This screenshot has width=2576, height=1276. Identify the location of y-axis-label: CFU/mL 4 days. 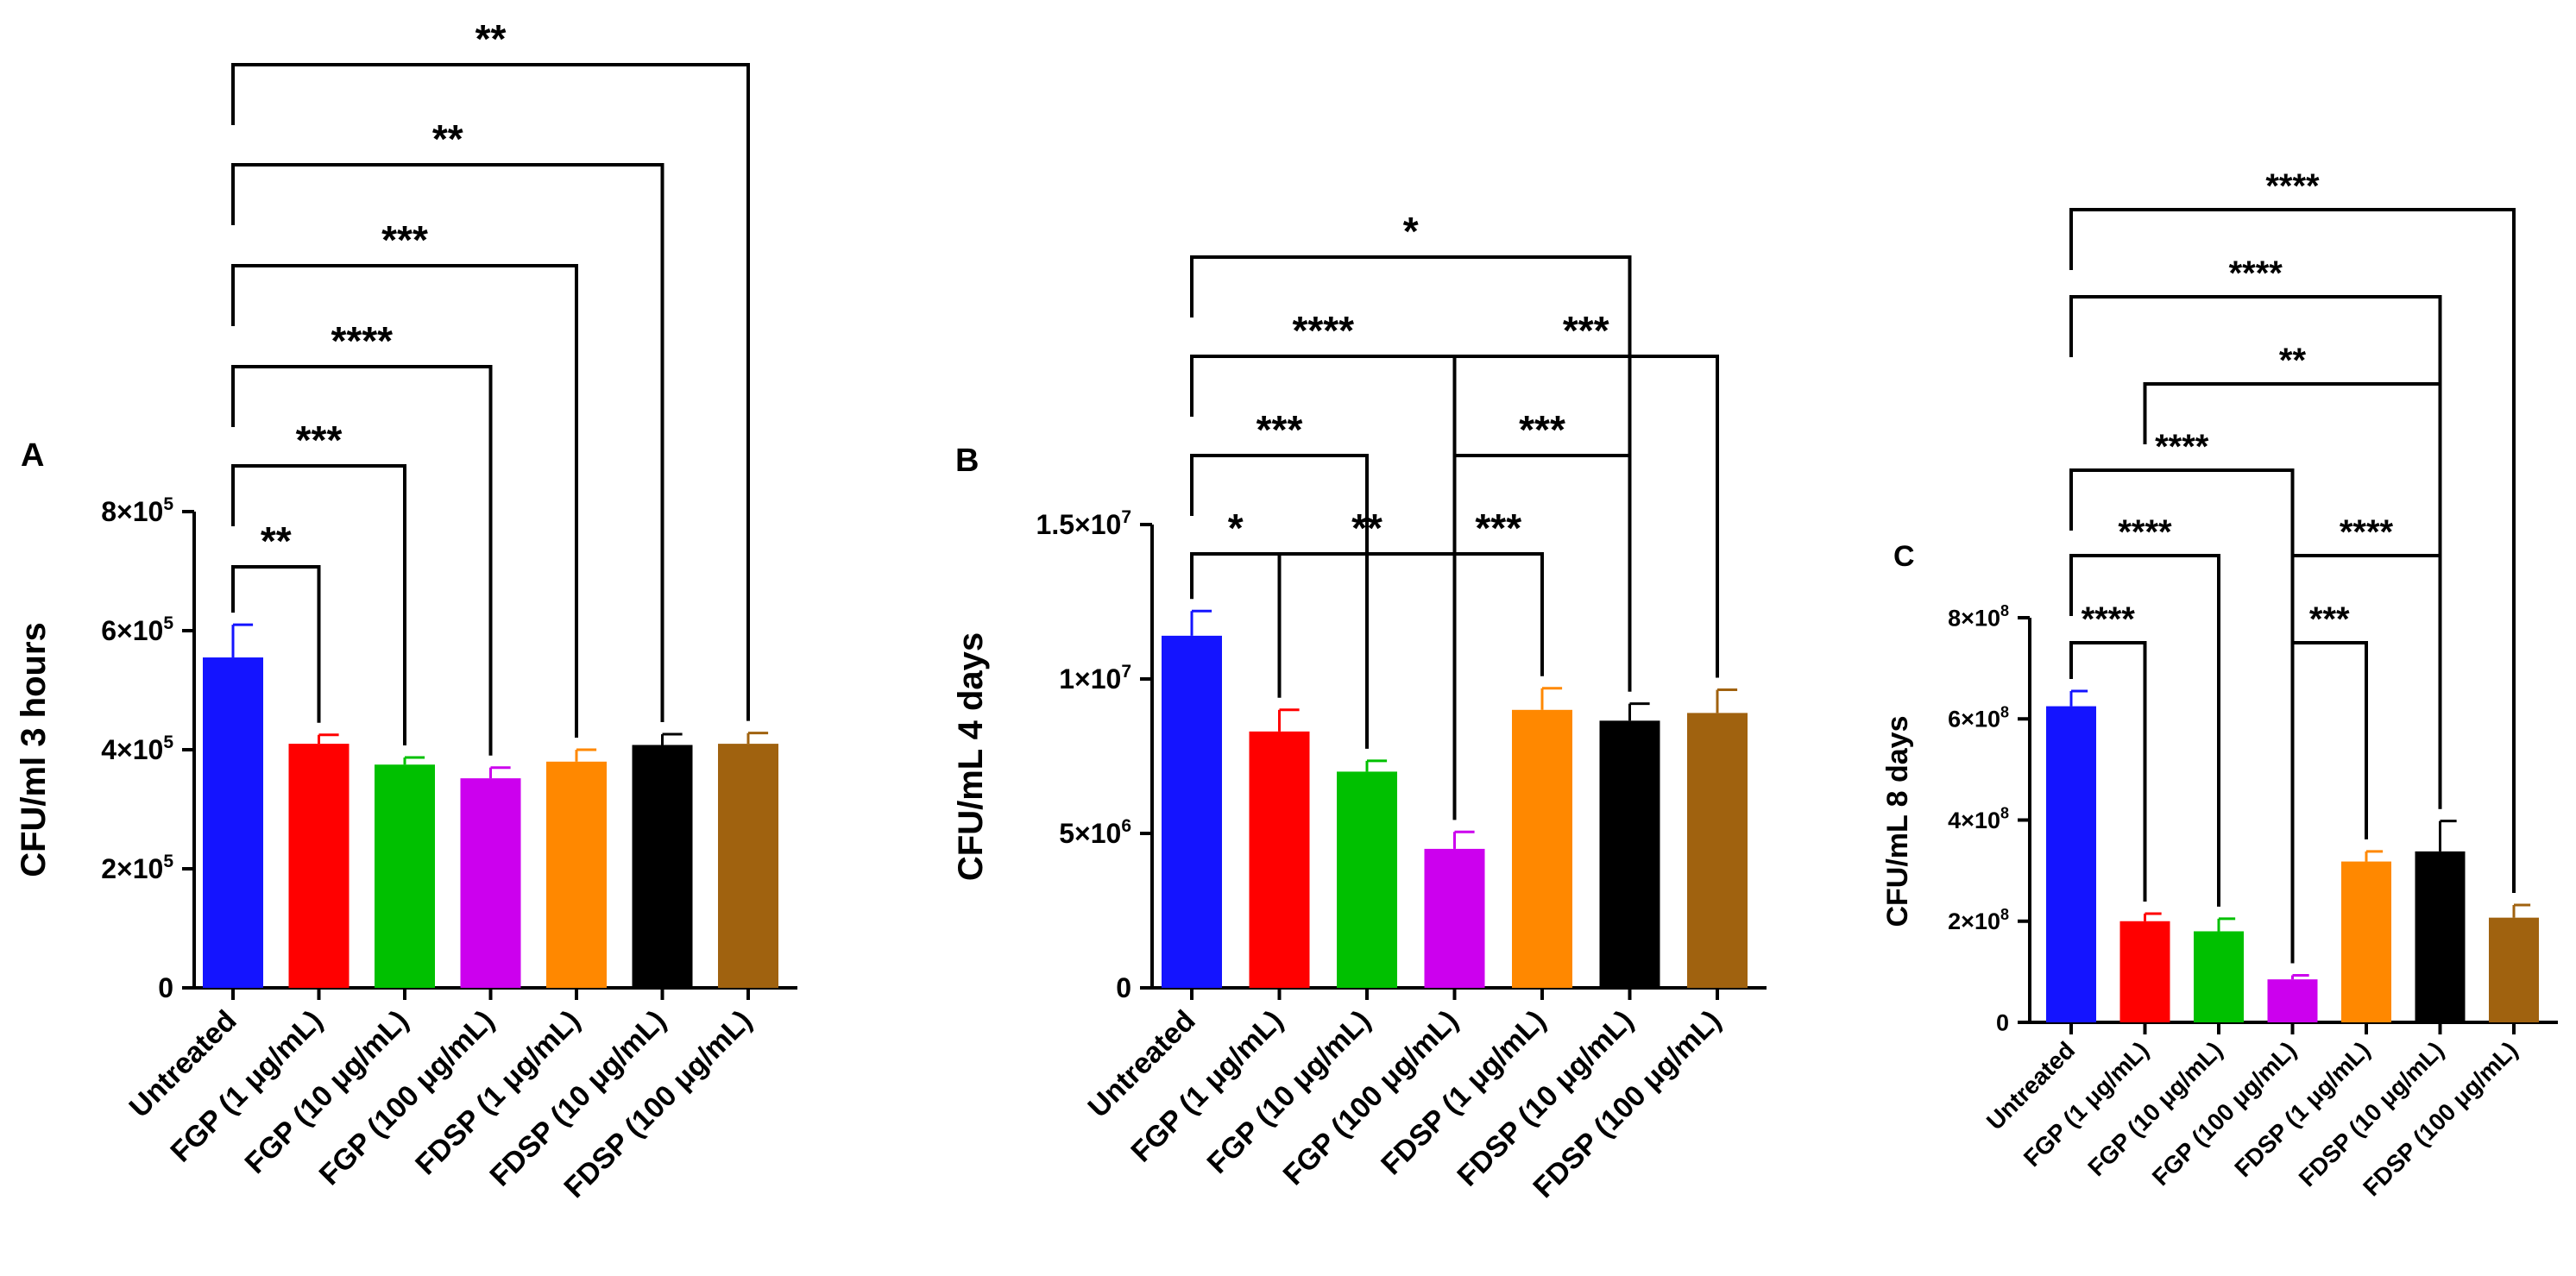
(971, 756).